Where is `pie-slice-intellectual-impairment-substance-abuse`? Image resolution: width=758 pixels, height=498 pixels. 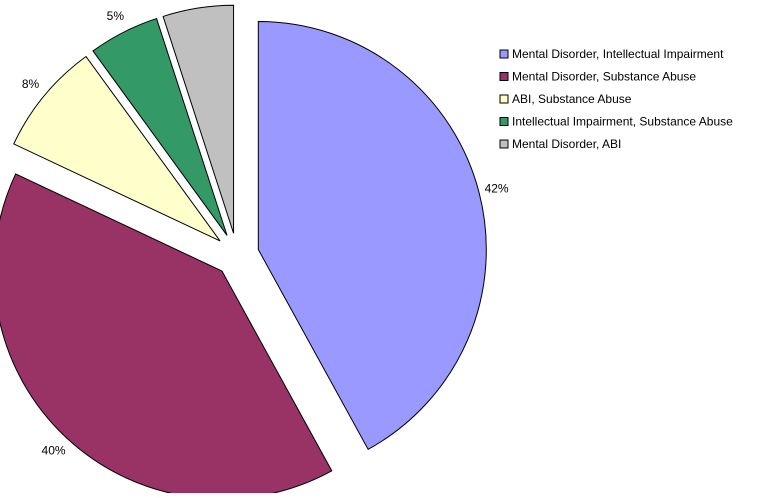 pie-slice-intellectual-impairment-substance-abuse is located at coordinates (160, 126).